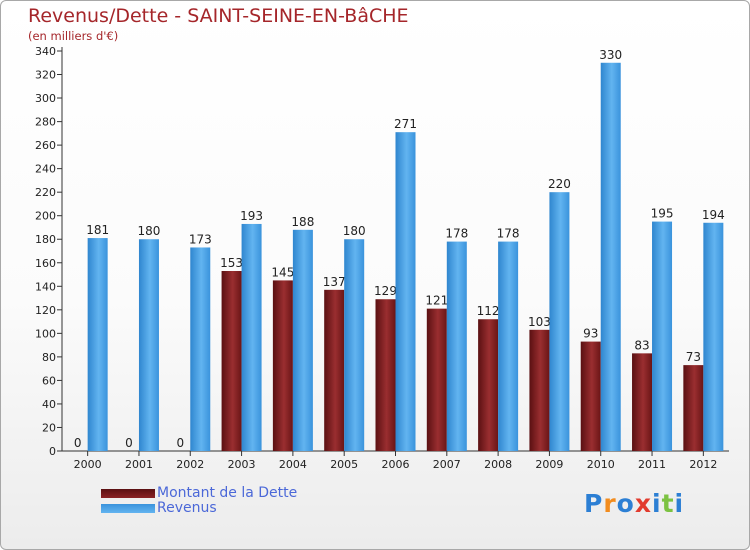 This screenshot has height=550, width=750. Describe the element at coordinates (231, 263) in the screenshot. I see `data-label-dette: 153` at that location.